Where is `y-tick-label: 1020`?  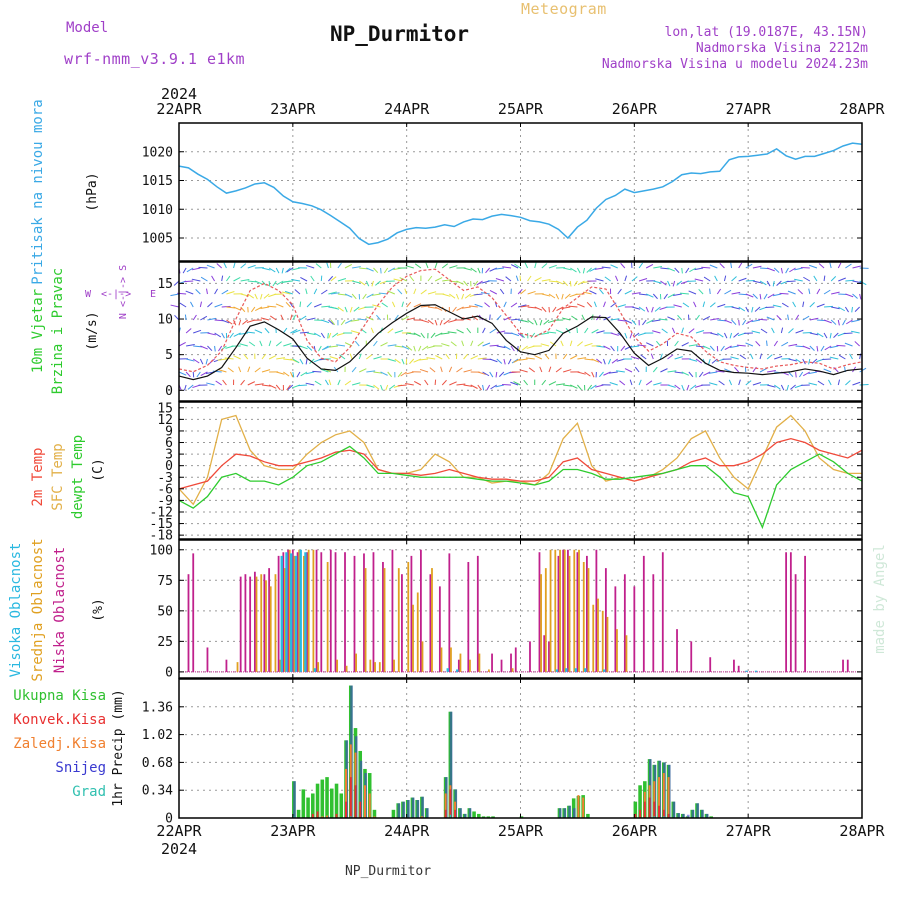
y-tick-label: 1020 is located at coordinates (157, 152).